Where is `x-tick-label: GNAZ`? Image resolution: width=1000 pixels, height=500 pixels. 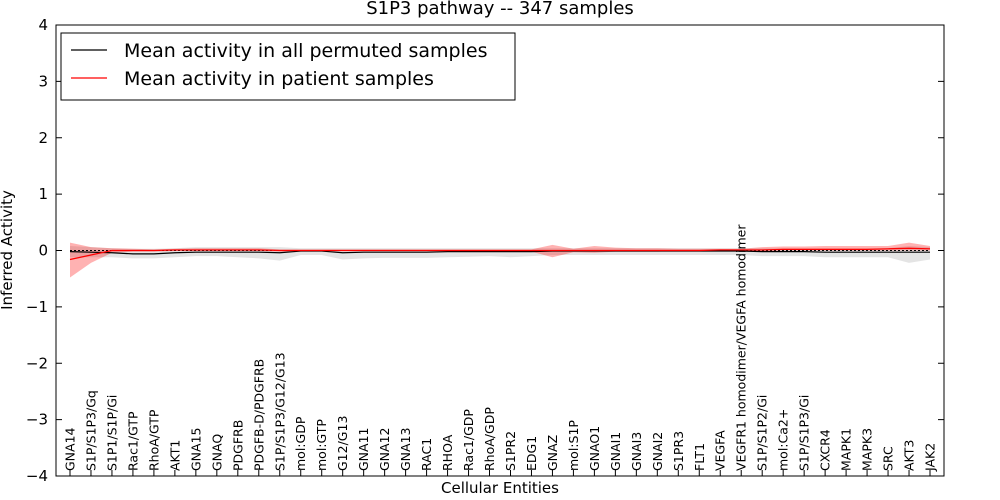
x-tick-label: GNAZ is located at coordinates (552, 453).